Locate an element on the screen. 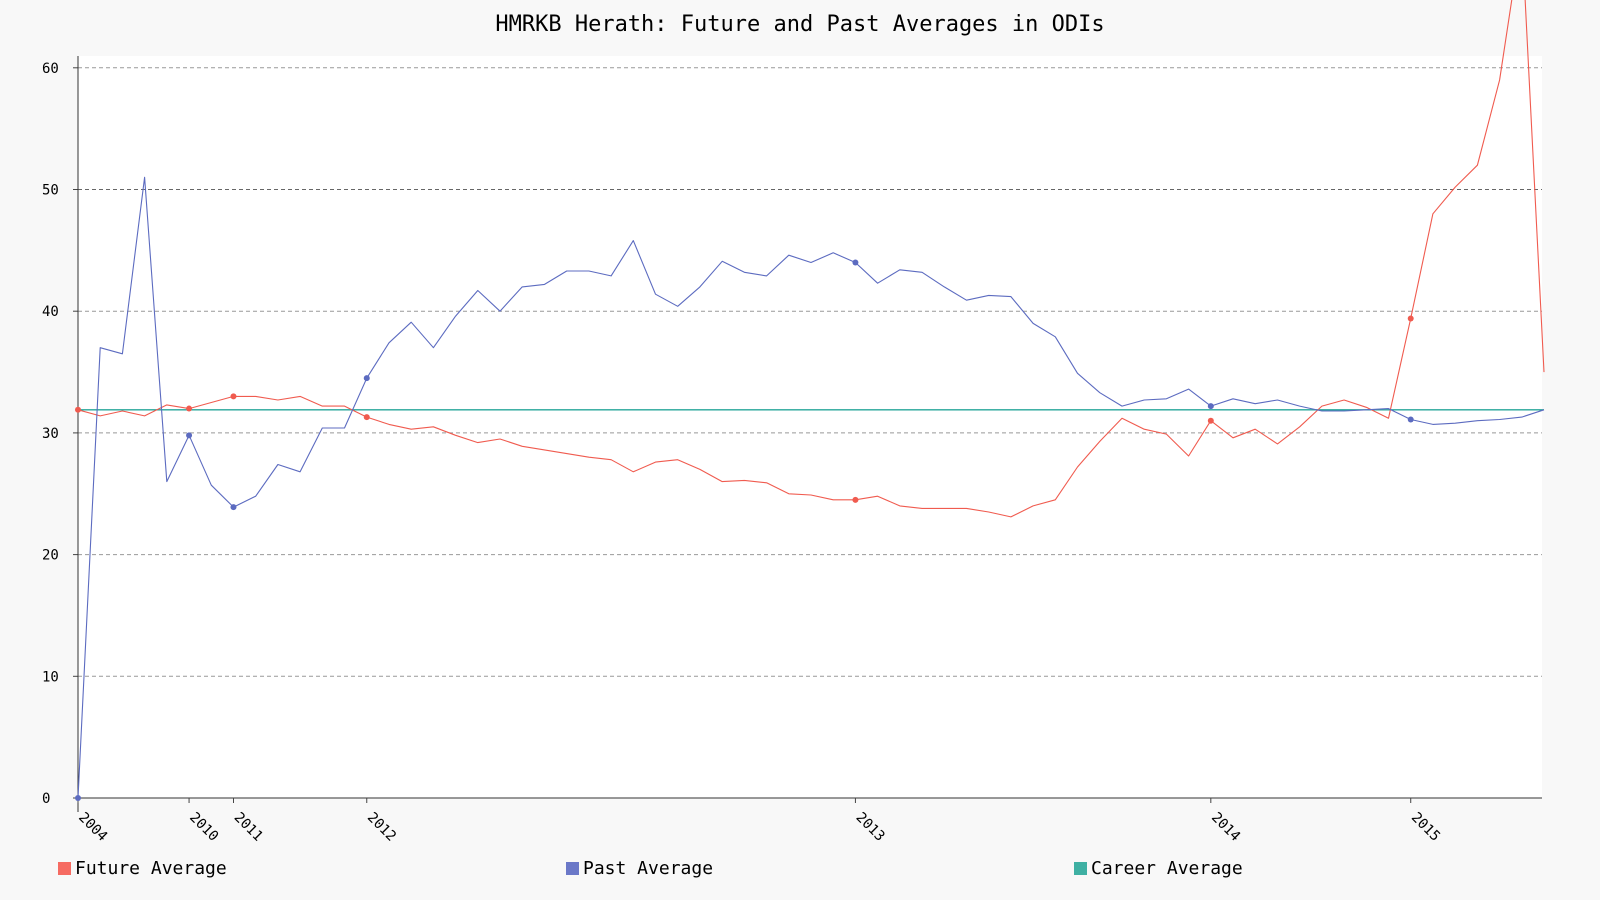  career-swatch is located at coordinates (1080, 868).